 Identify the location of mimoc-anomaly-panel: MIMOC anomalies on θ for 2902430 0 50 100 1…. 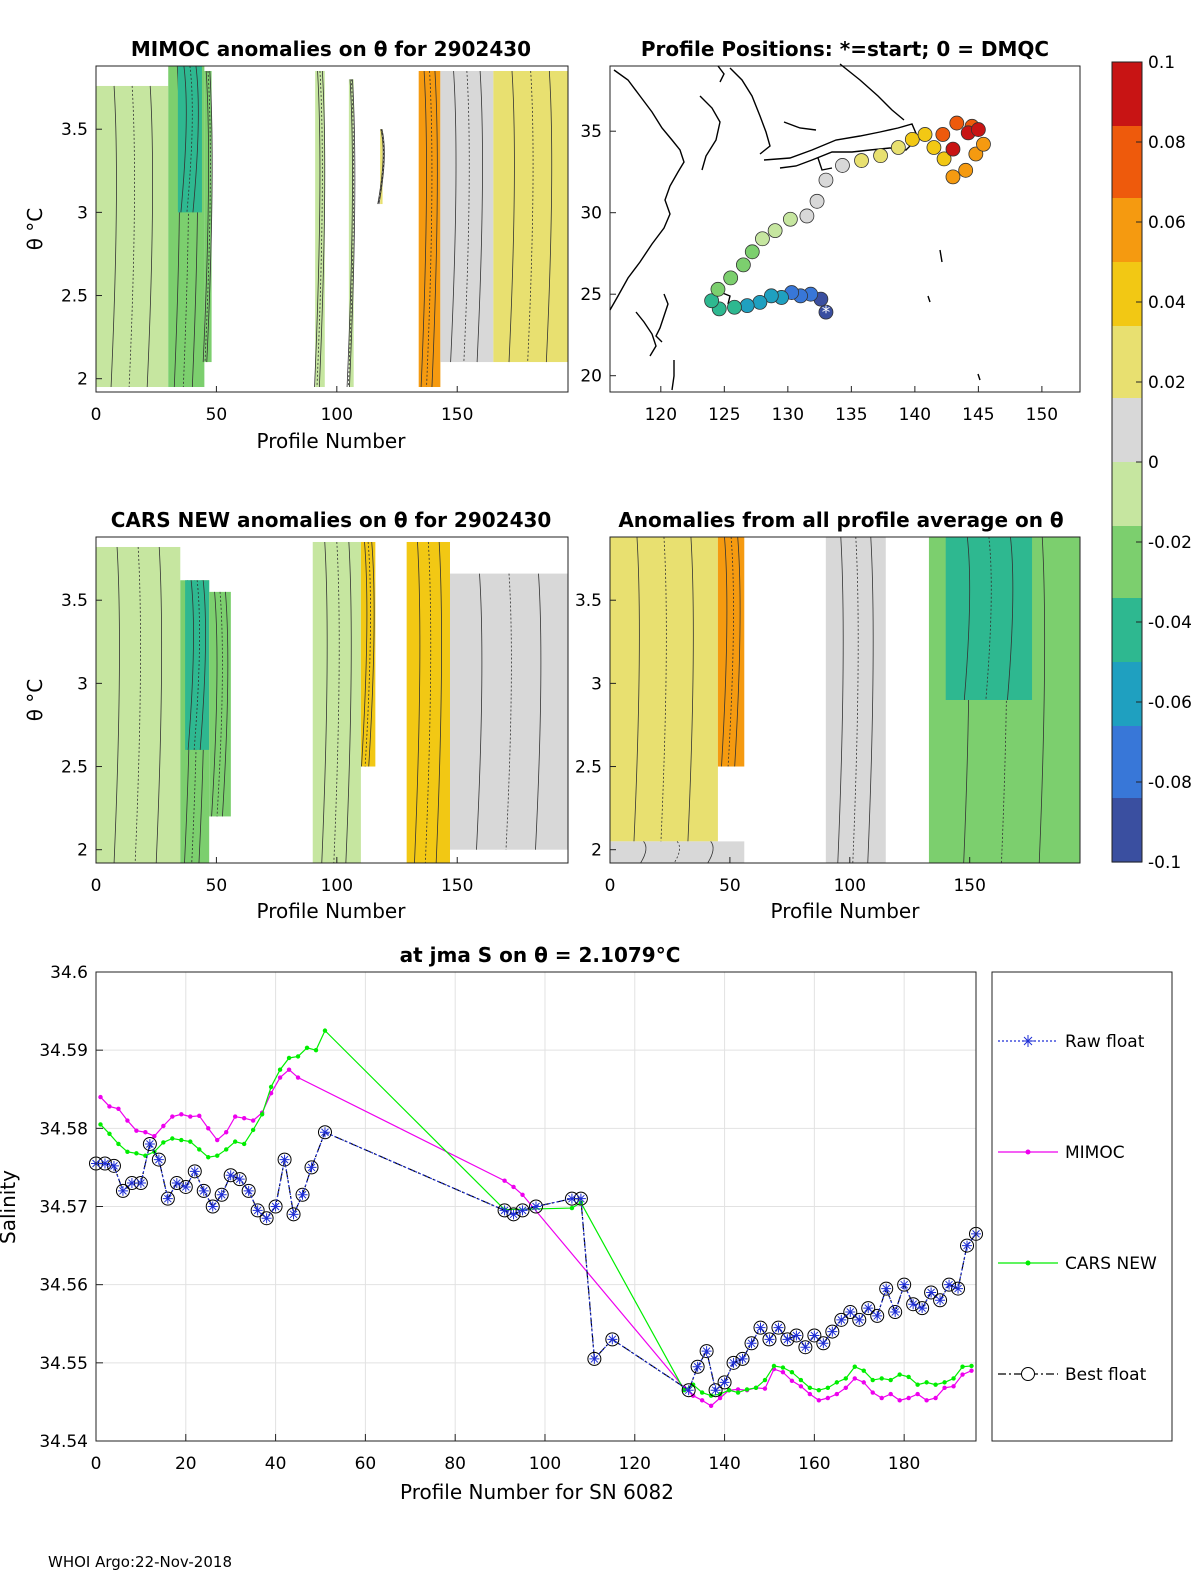
(296, 245).